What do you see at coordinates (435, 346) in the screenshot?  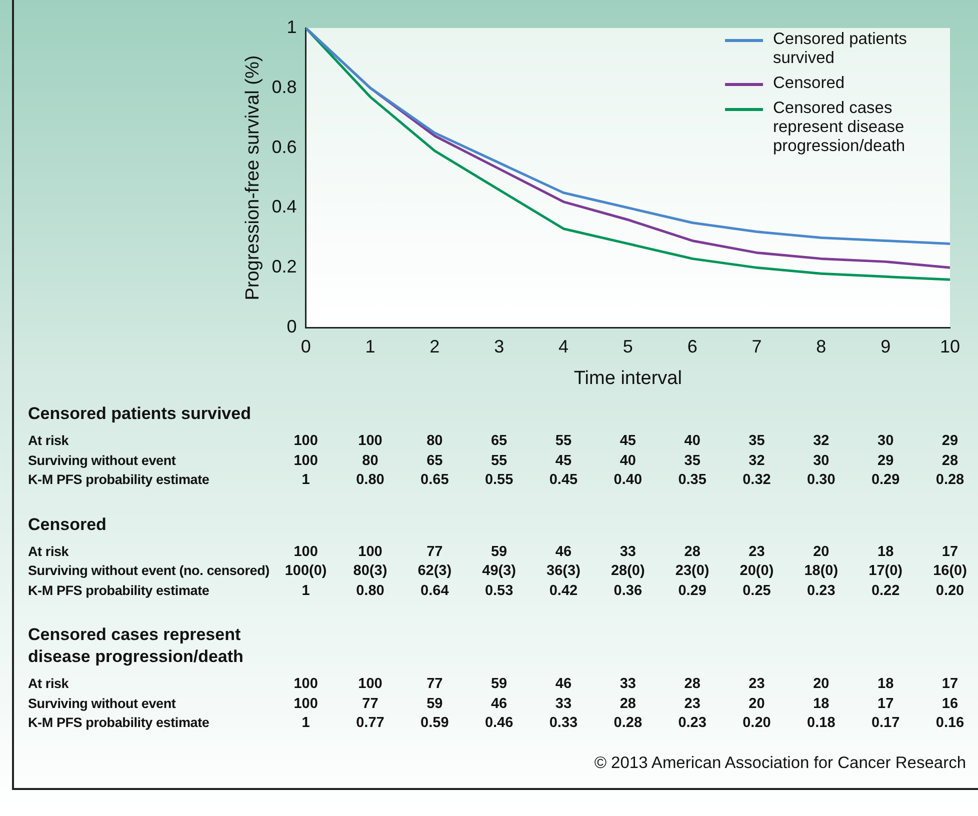 I see `x-tick-label: 2` at bounding box center [435, 346].